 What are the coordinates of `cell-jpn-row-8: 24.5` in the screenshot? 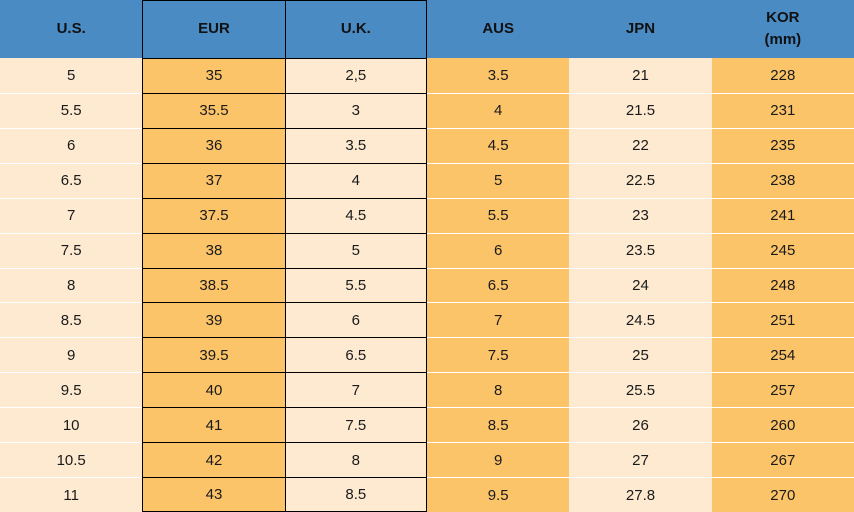 It's located at (640, 320).